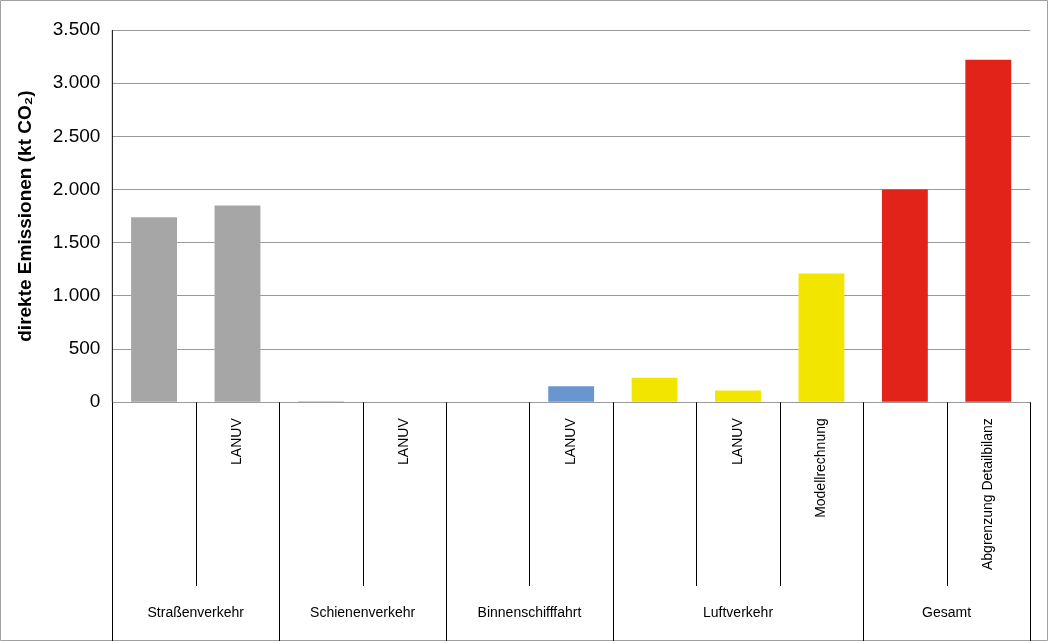 This screenshot has width=1048, height=641. Describe the element at coordinates (738, 611) in the screenshot. I see `text: Luftverkehr` at that location.